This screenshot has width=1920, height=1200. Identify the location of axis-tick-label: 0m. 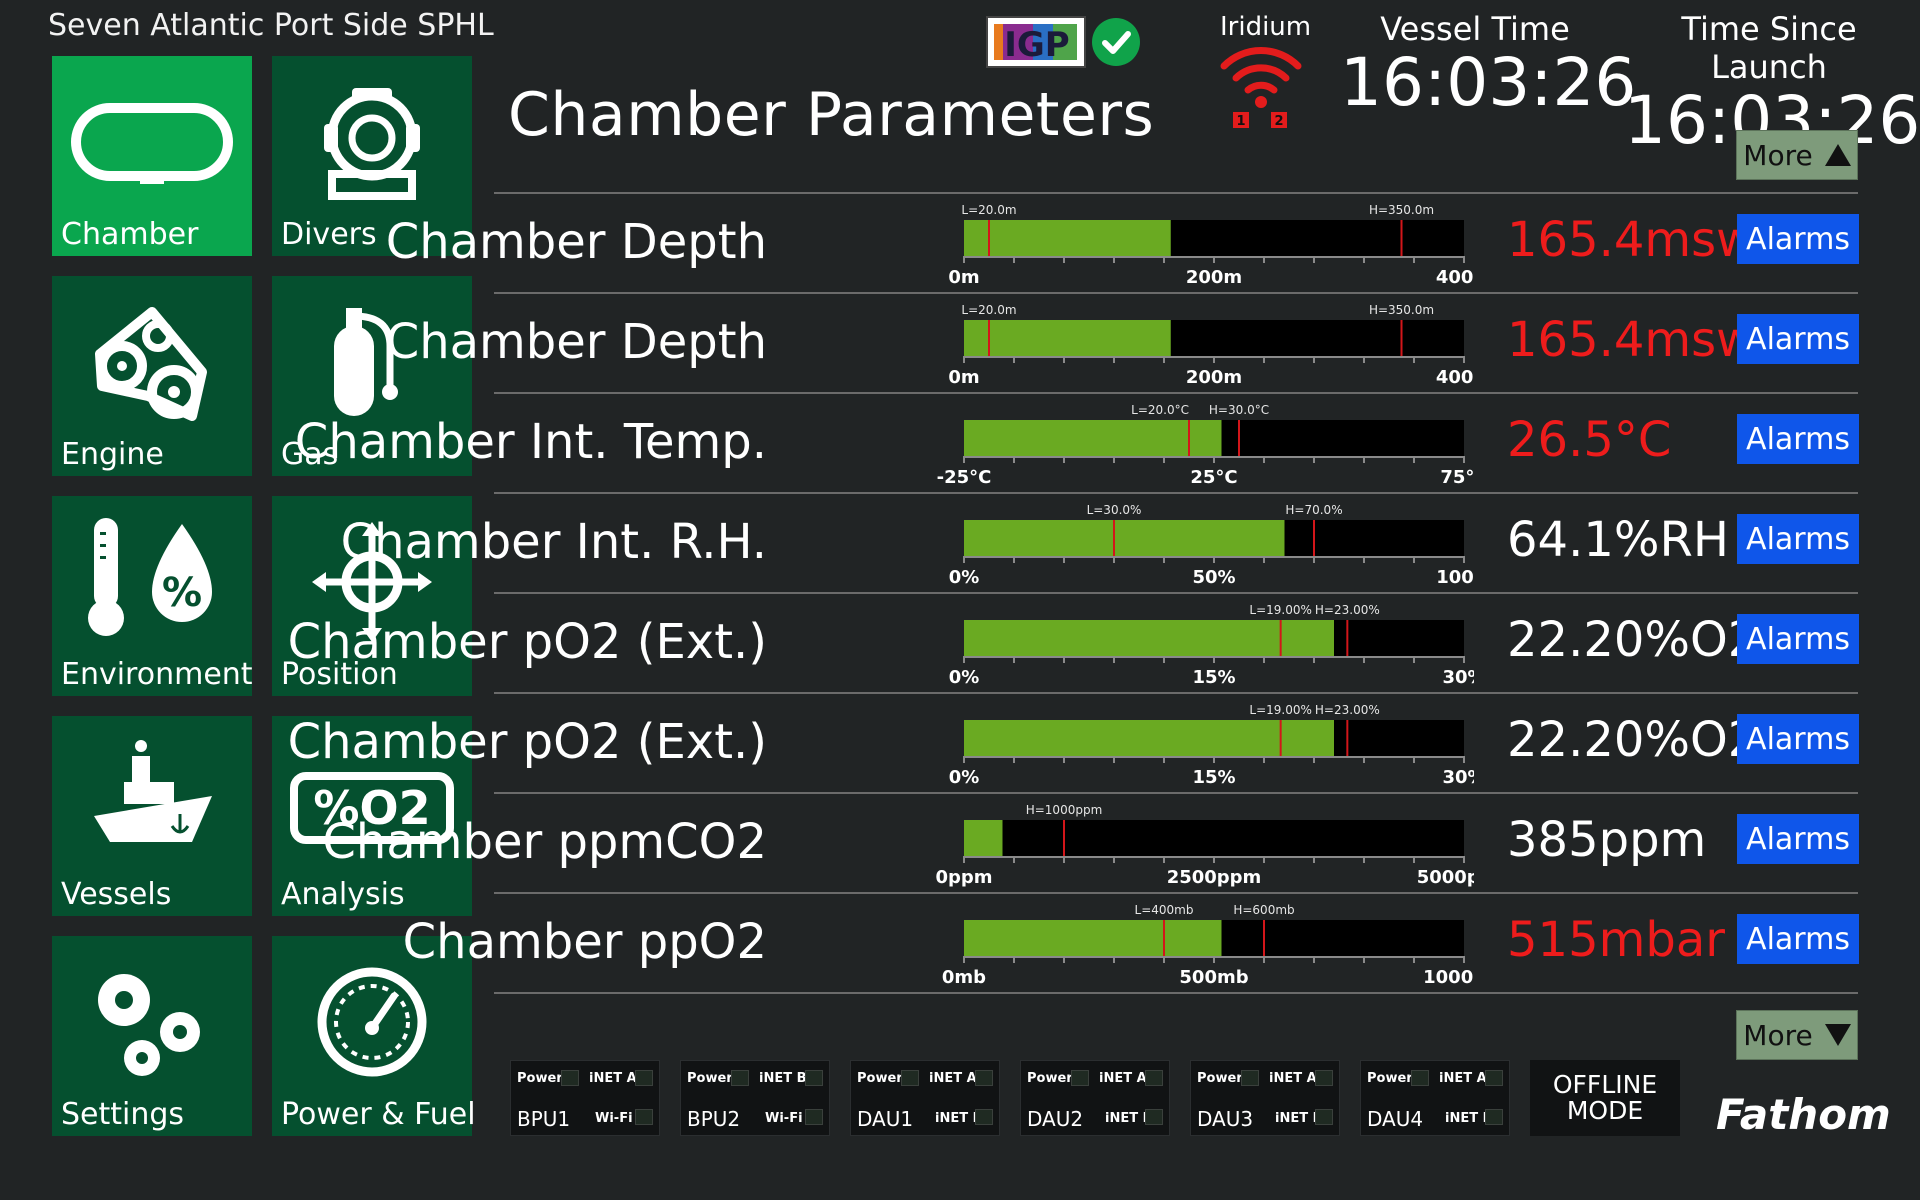
(963, 377).